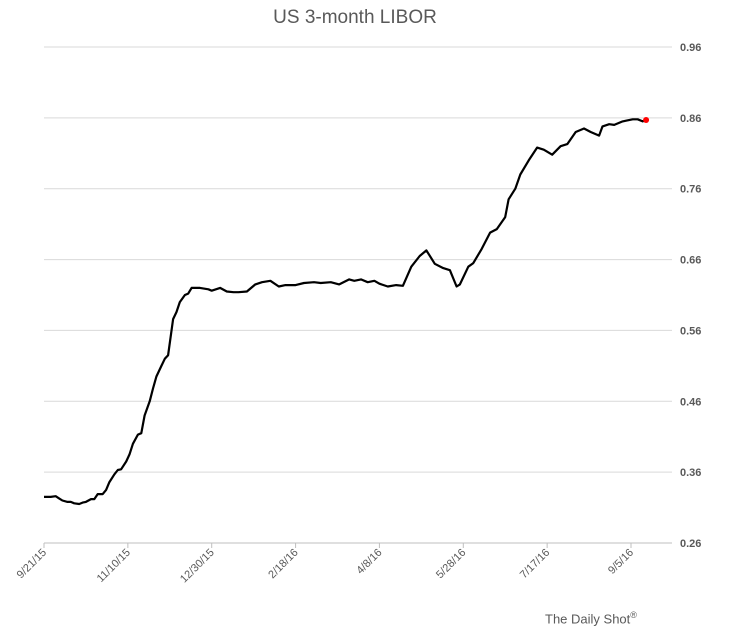 Image resolution: width=729 pixels, height=636 pixels. What do you see at coordinates (690, 402) in the screenshot?
I see `y-tick-label: 0.46` at bounding box center [690, 402].